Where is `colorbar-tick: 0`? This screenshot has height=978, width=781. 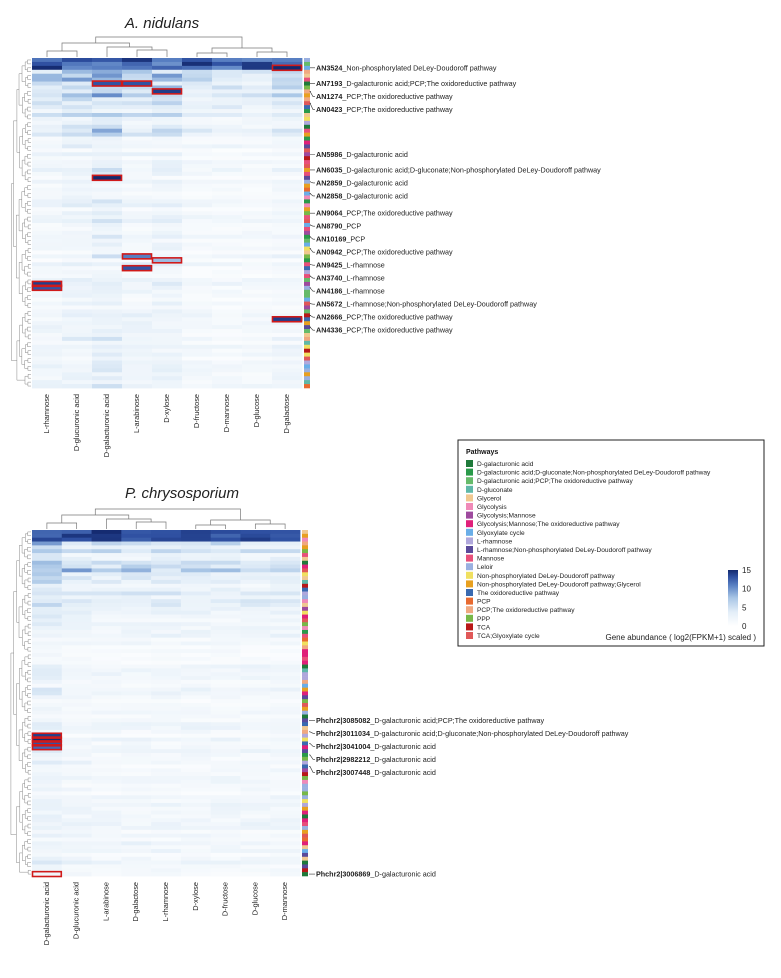
colorbar-tick: 0 is located at coordinates (744, 626).